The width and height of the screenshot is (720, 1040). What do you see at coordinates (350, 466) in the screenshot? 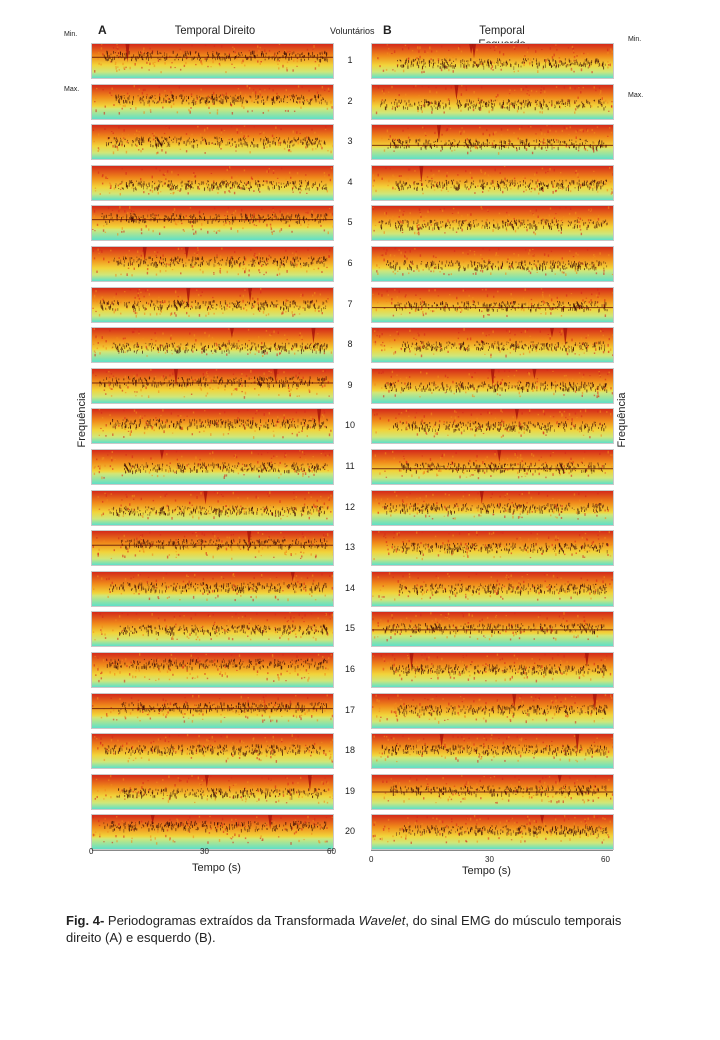
I see `volunteer-number: 11` at bounding box center [350, 466].